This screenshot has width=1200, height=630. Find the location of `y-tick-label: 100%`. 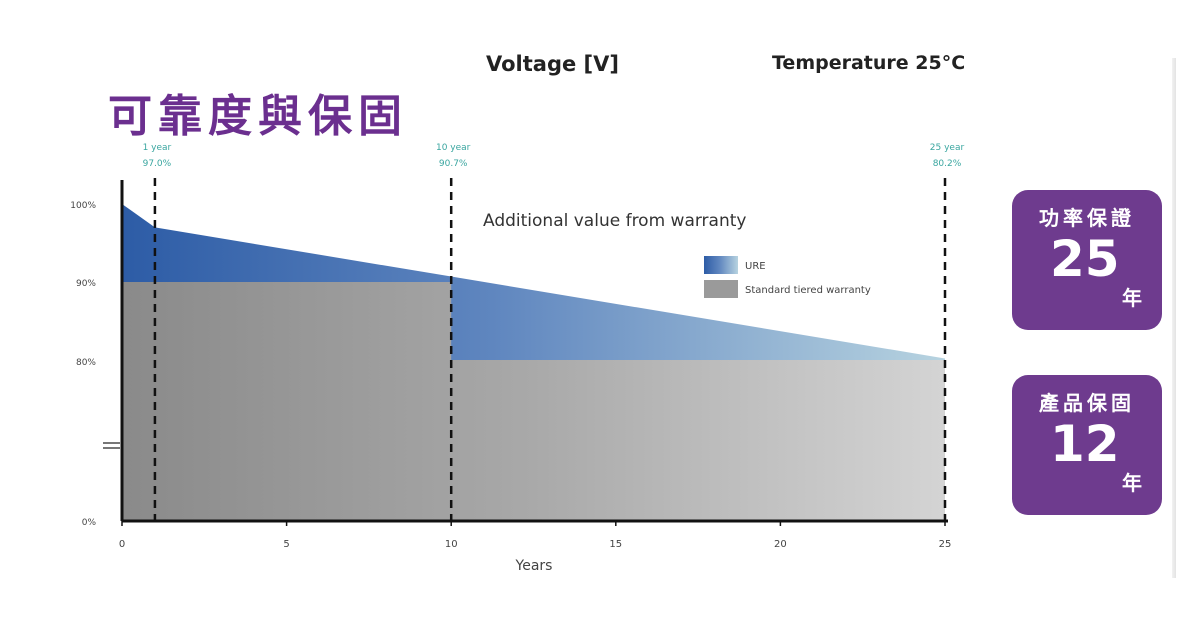

y-tick-label: 100% is located at coordinates (83, 206).